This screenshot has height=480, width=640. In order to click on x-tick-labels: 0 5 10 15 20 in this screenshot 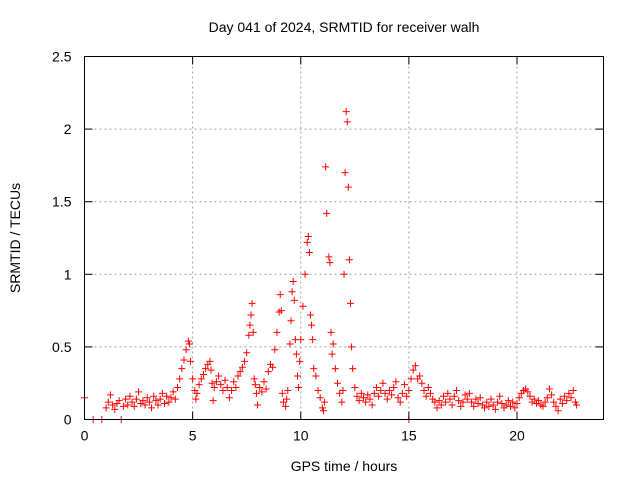, I will do `click(303, 436)`.